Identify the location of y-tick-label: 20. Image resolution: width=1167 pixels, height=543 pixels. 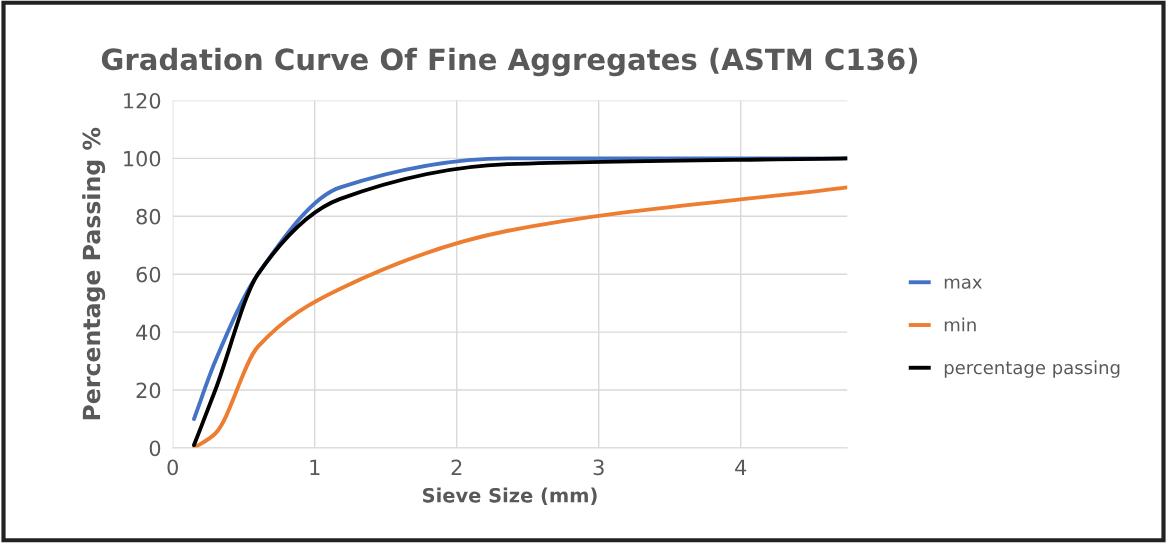
(148, 390).